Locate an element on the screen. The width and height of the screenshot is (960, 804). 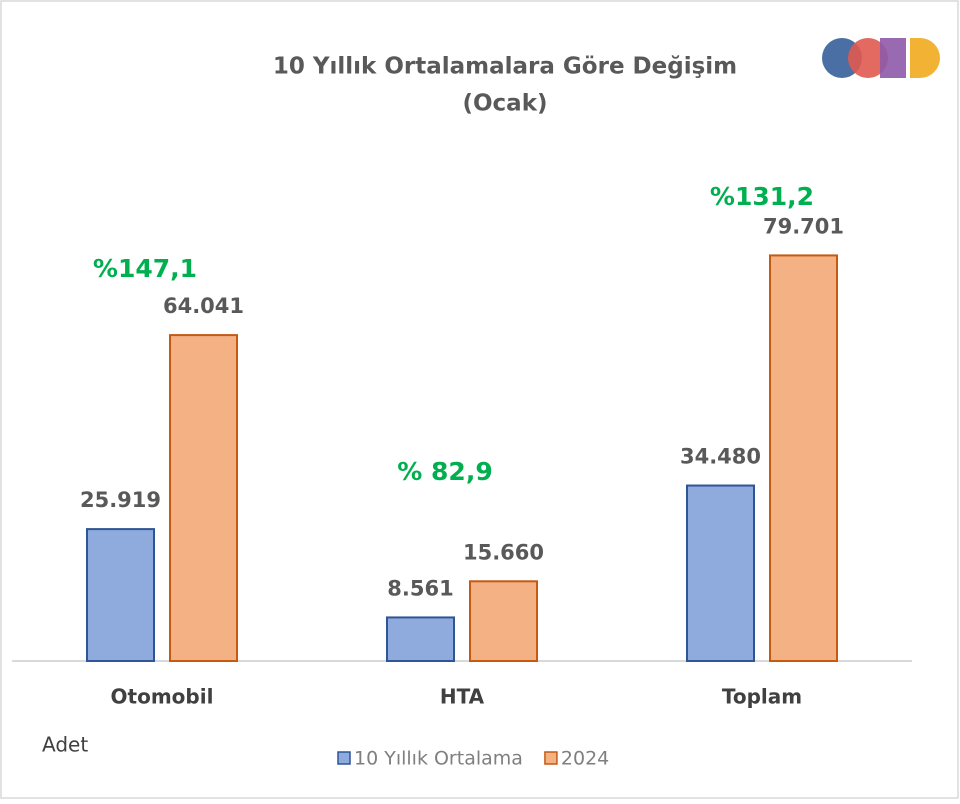
legend-label: 2024 is located at coordinates (585, 759).